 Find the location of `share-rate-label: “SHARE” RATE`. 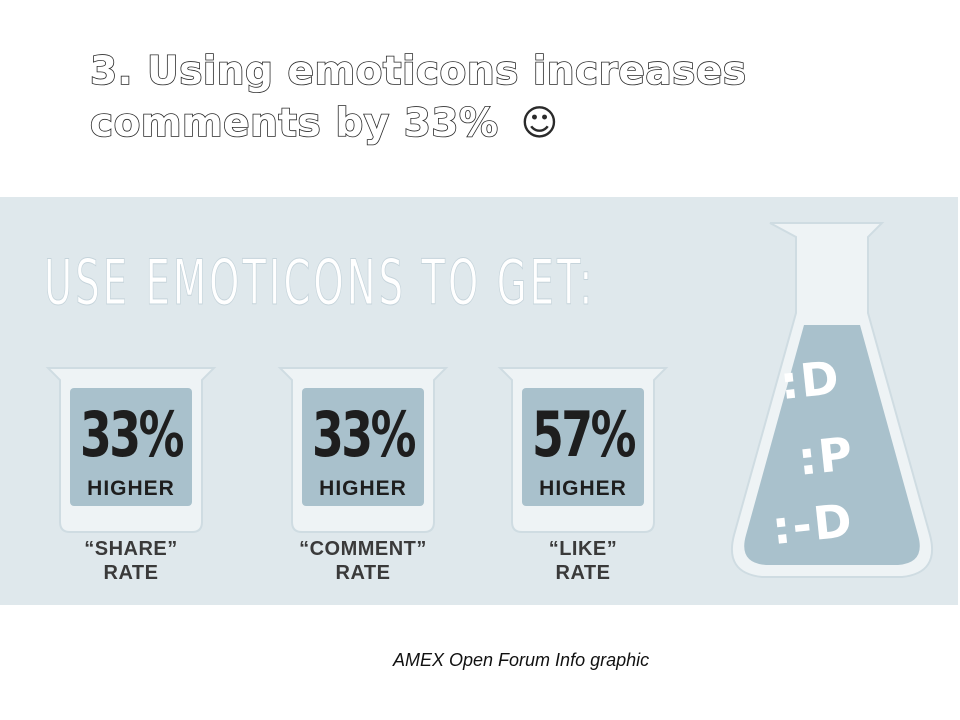

share-rate-label: “SHARE” RATE is located at coordinates (131, 561).